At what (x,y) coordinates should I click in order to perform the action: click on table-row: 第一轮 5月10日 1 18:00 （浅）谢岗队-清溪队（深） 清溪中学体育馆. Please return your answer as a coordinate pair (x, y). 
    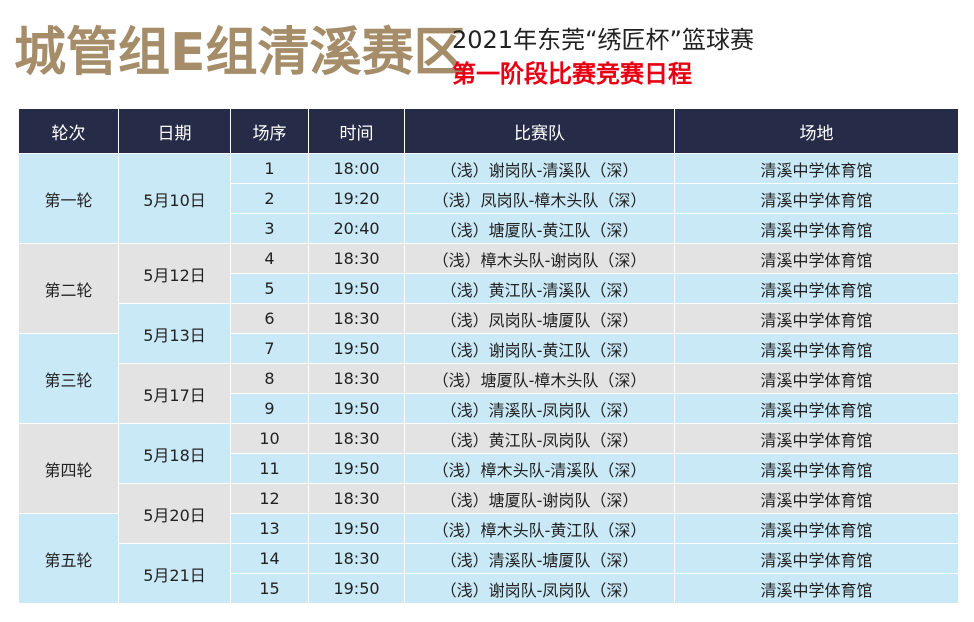
    Looking at the image, I should click on (488, 198).